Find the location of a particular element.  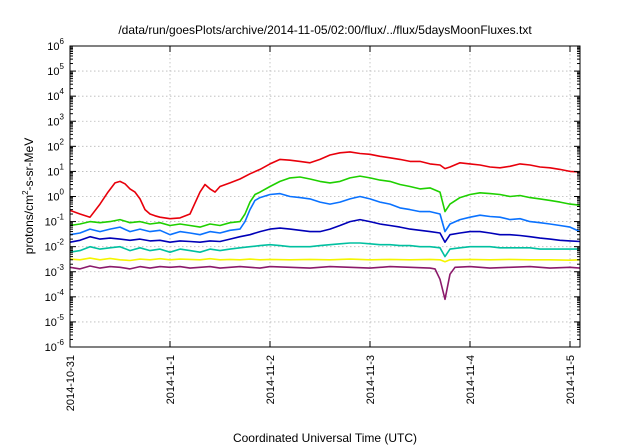

y-tick-label: 10¹ is located at coordinates (55, 170).